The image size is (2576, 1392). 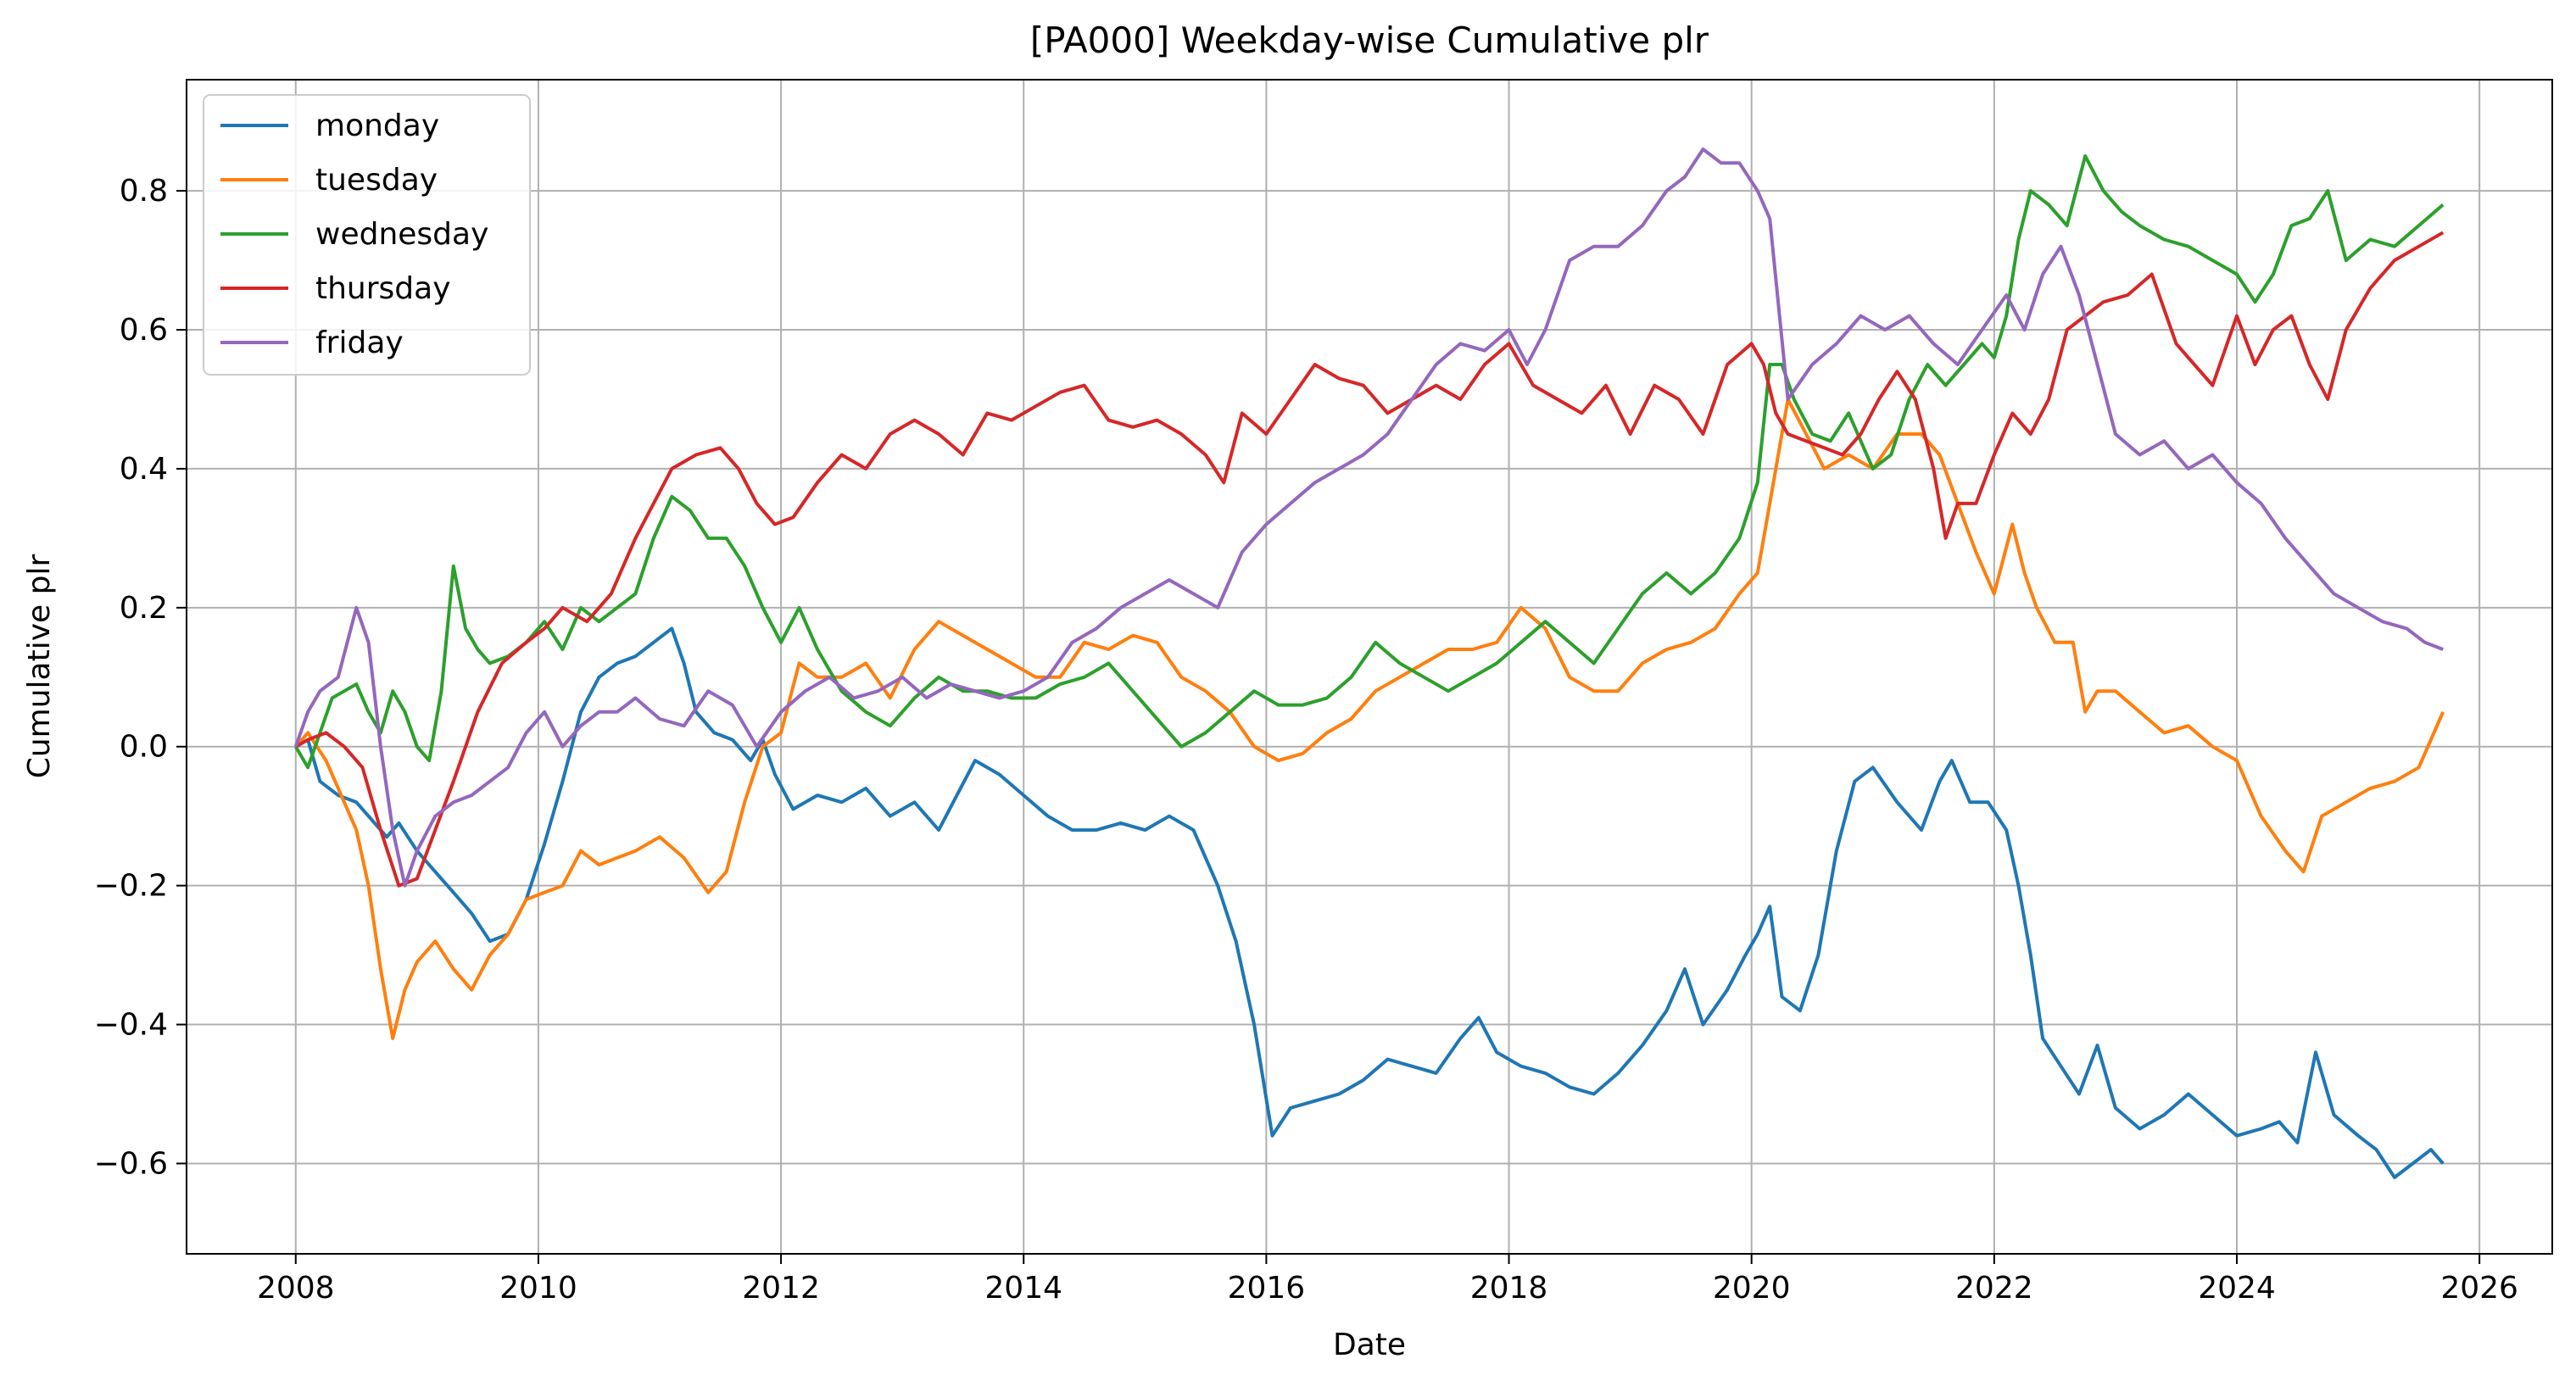 I want to click on y-tick-label: 0.2, so click(x=144, y=608).